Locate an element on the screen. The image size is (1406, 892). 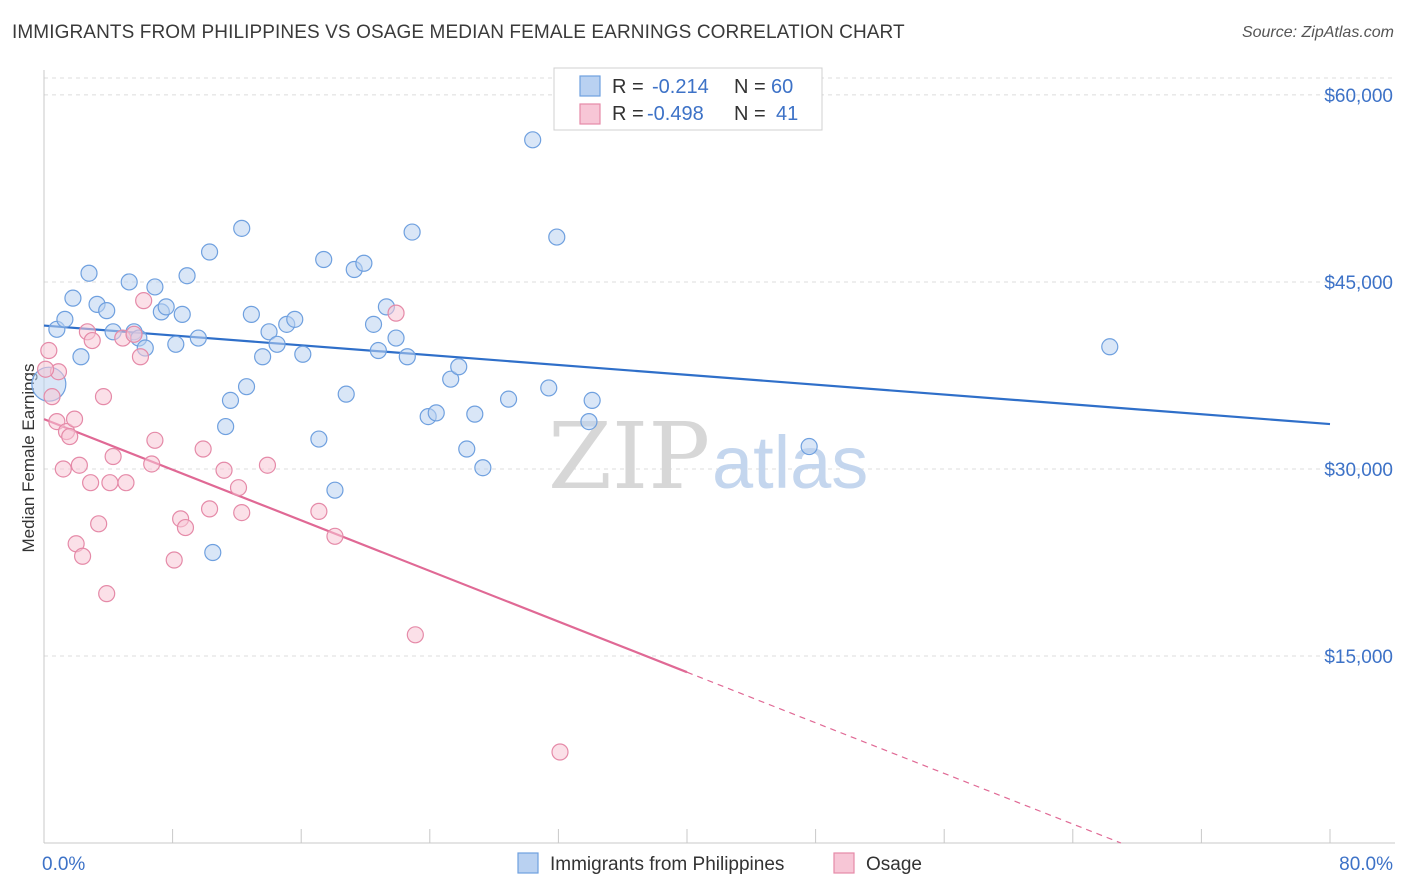
legend-bottom: Immigrants from Philippines Osage is located at coordinates (719, 863).